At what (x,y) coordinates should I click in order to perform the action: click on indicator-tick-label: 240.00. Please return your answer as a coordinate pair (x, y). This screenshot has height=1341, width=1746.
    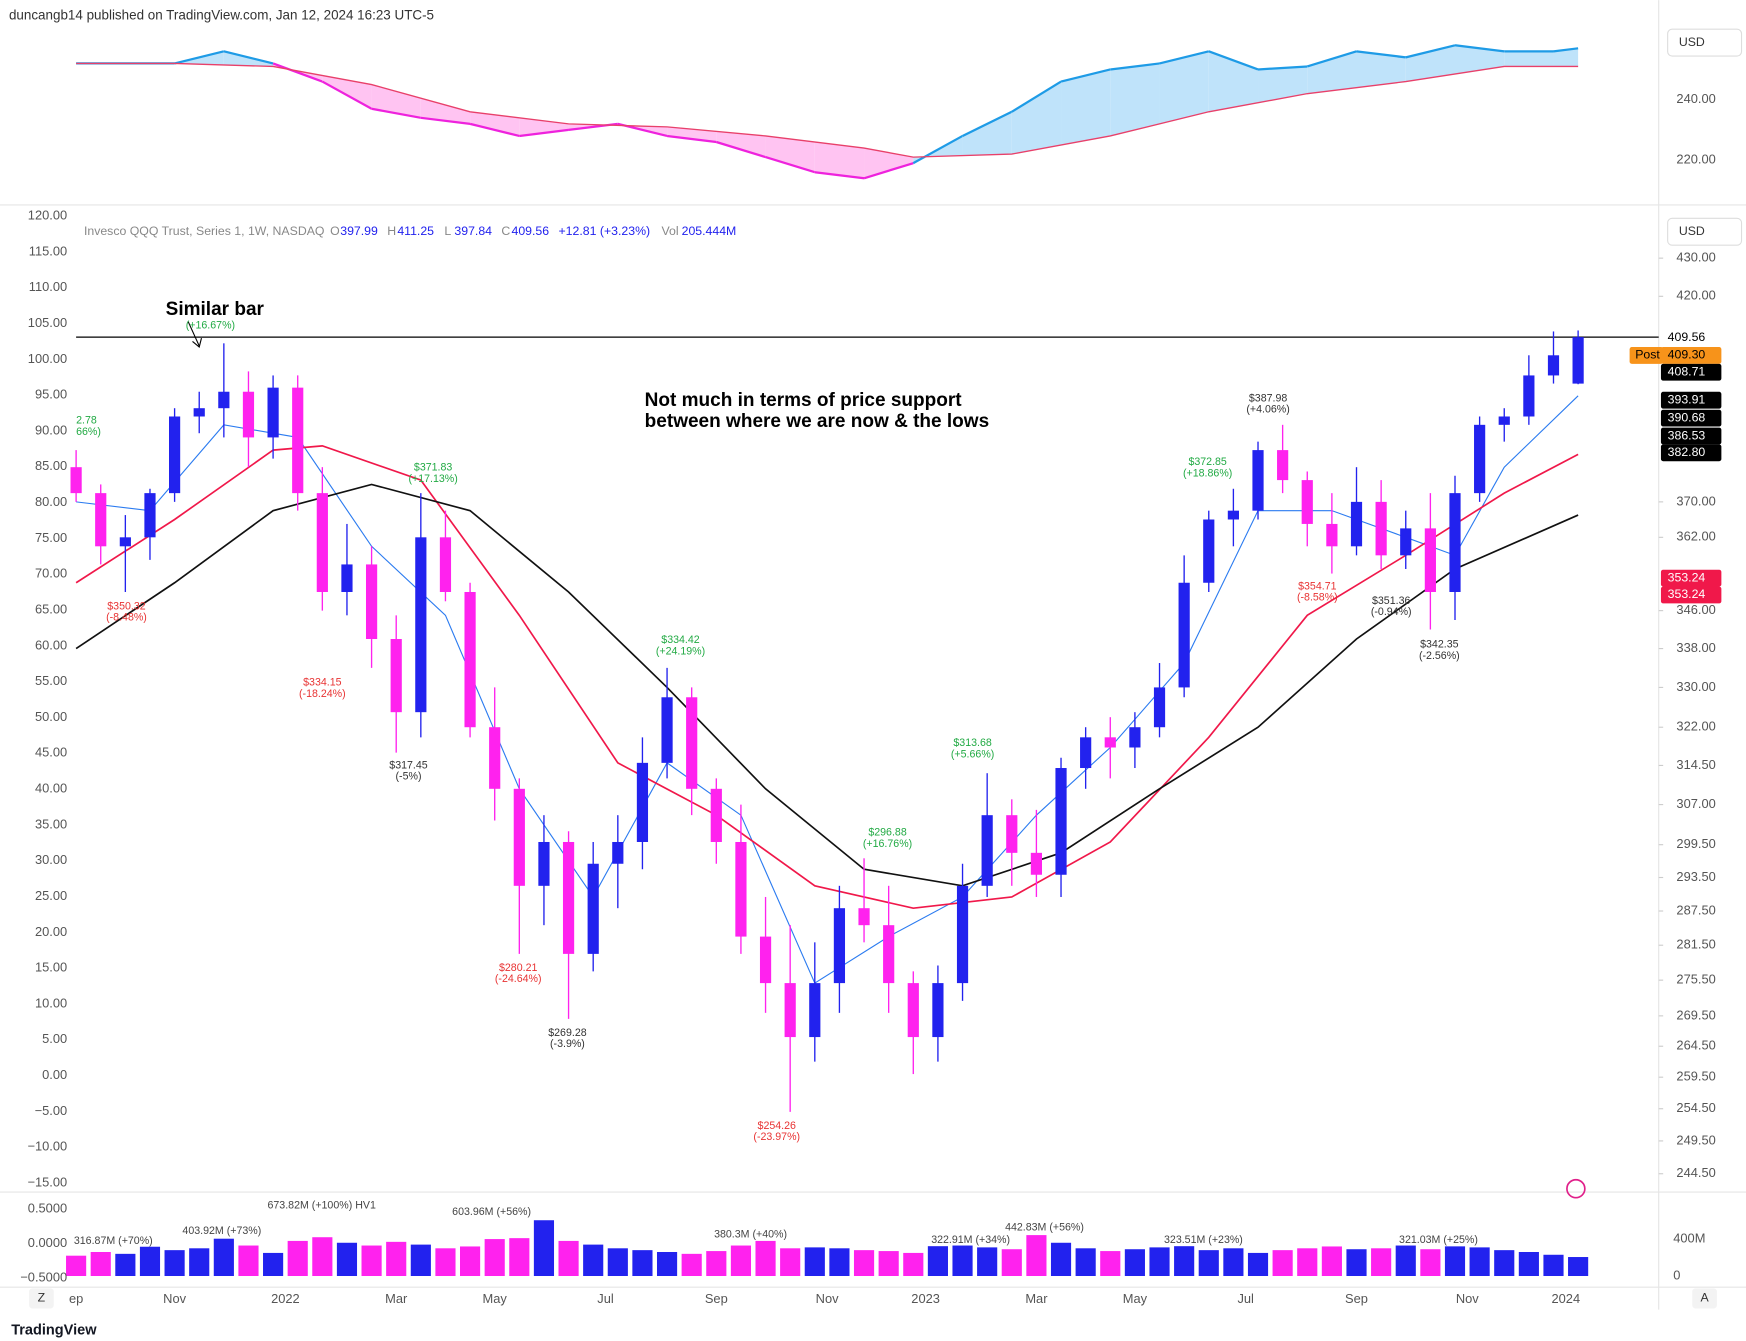
    Looking at the image, I should click on (1695, 98).